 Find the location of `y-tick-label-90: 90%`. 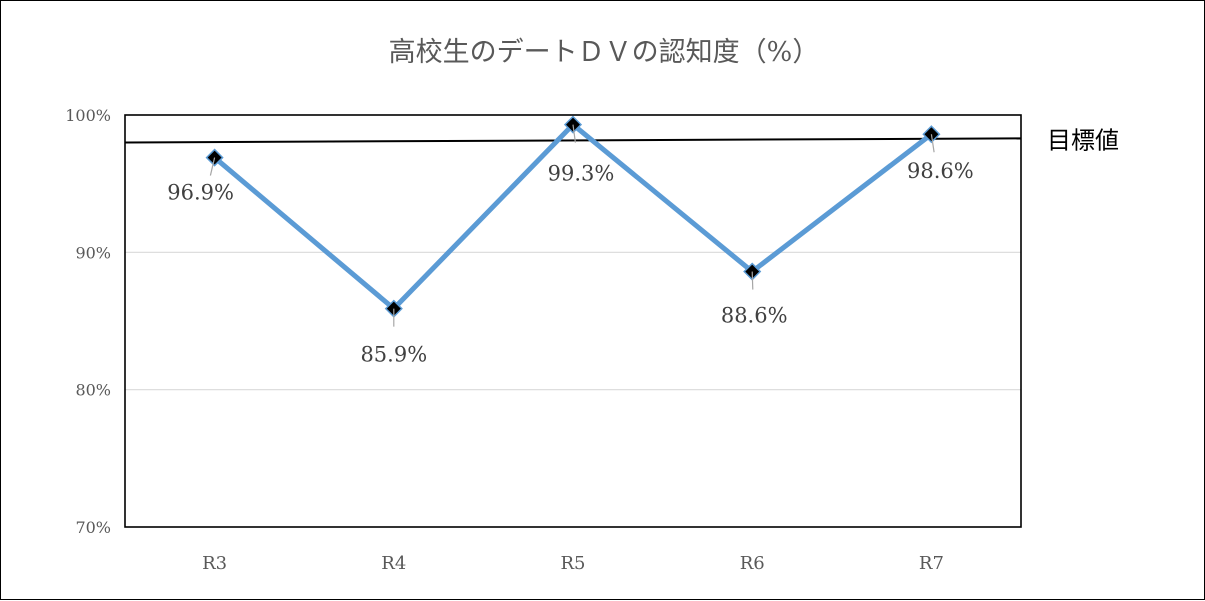

y-tick-label-90: 90% is located at coordinates (93, 252).